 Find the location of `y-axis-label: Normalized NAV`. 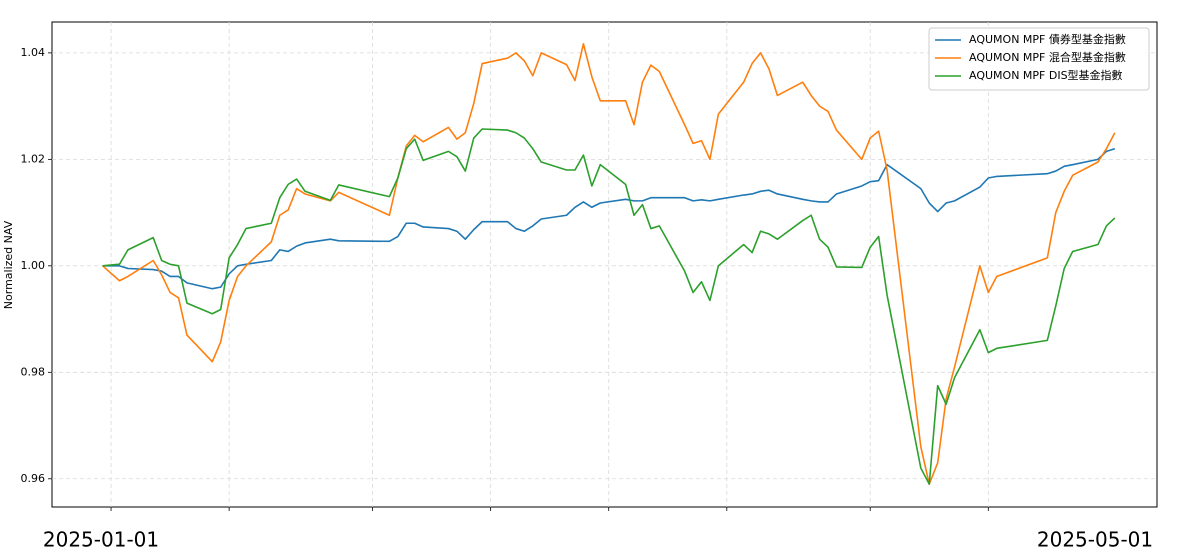

y-axis-label: Normalized NAV is located at coordinates (8, 264).